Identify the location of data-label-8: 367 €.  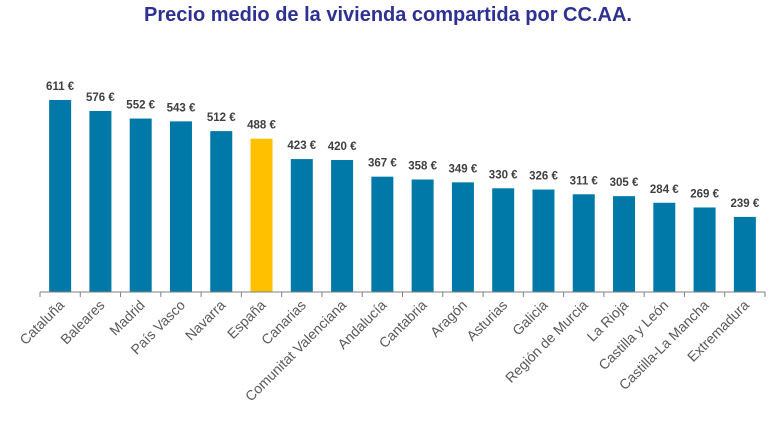
(382, 164).